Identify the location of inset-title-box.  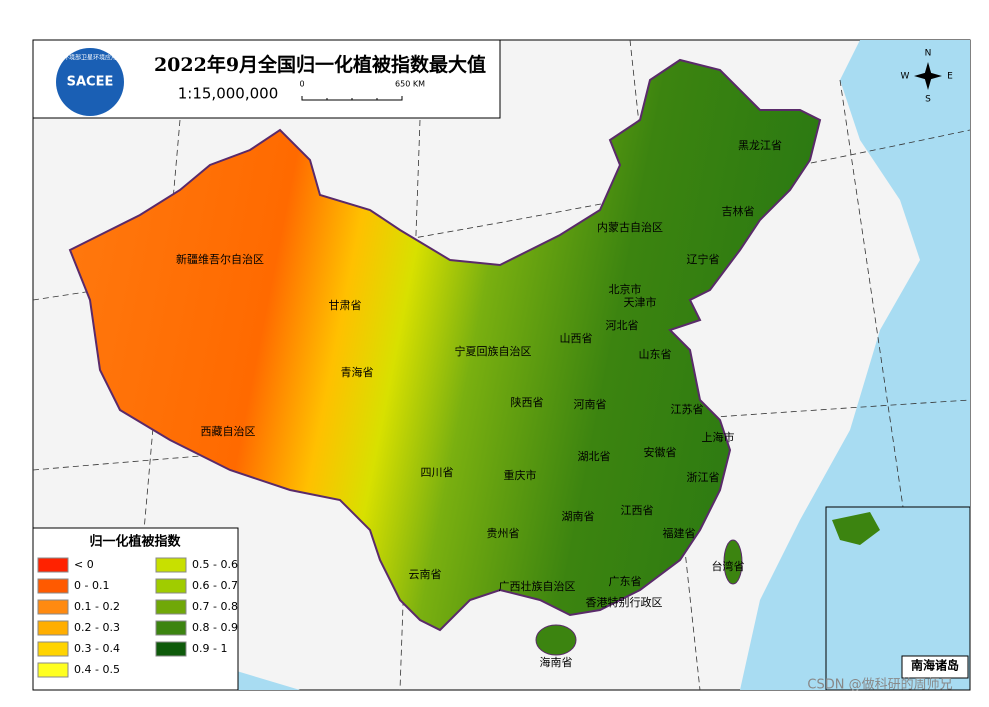
(935, 667).